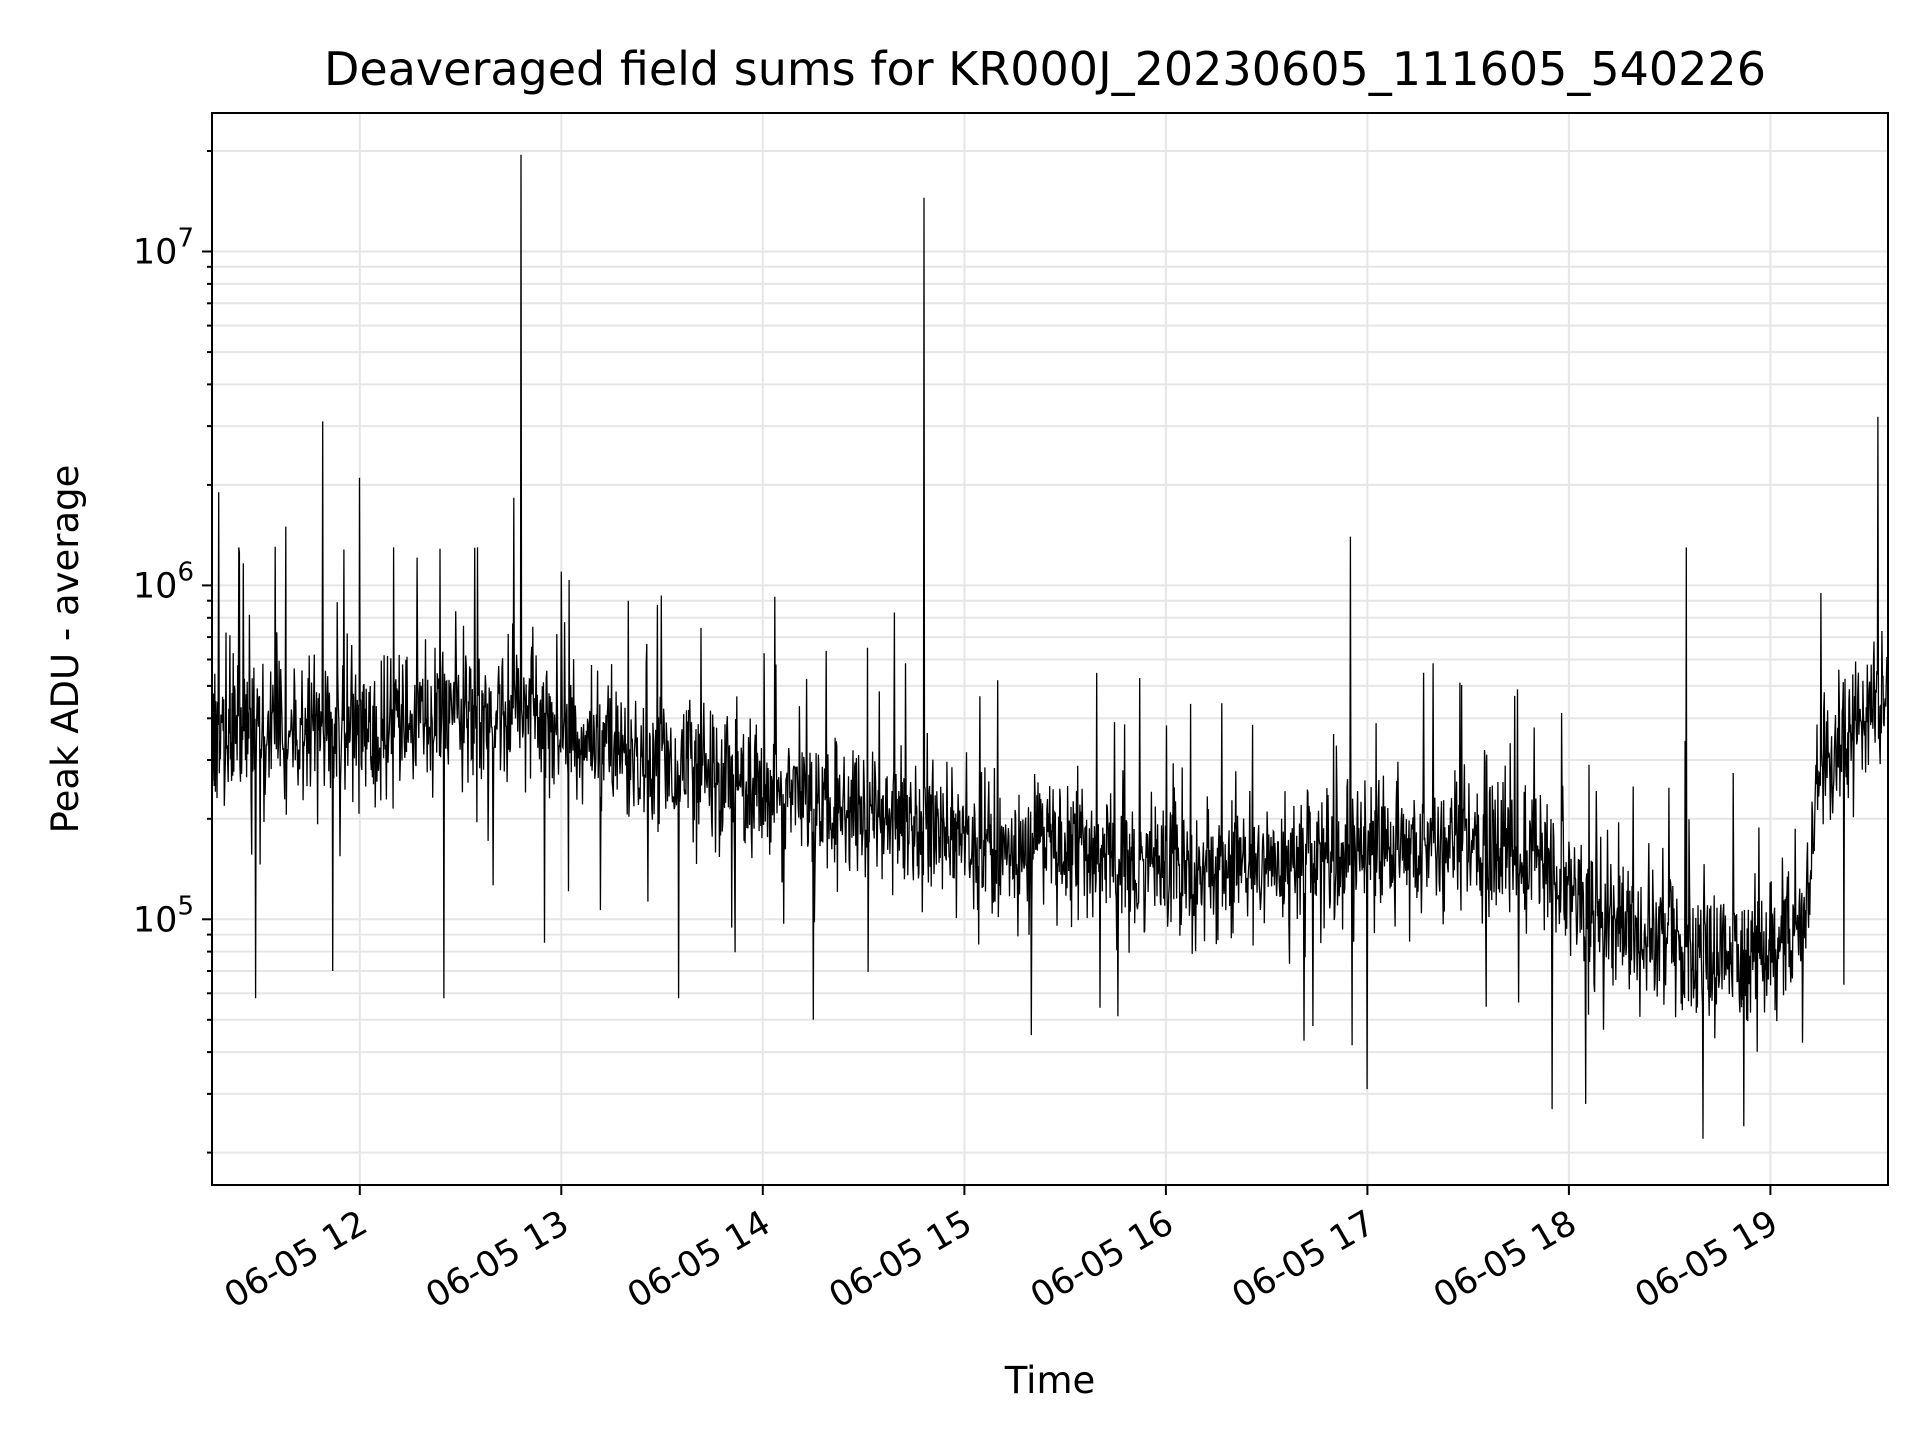 This screenshot has height=1440, width=1920. What do you see at coordinates (1050, 1380) in the screenshot?
I see `x-axis-label: Time` at bounding box center [1050, 1380].